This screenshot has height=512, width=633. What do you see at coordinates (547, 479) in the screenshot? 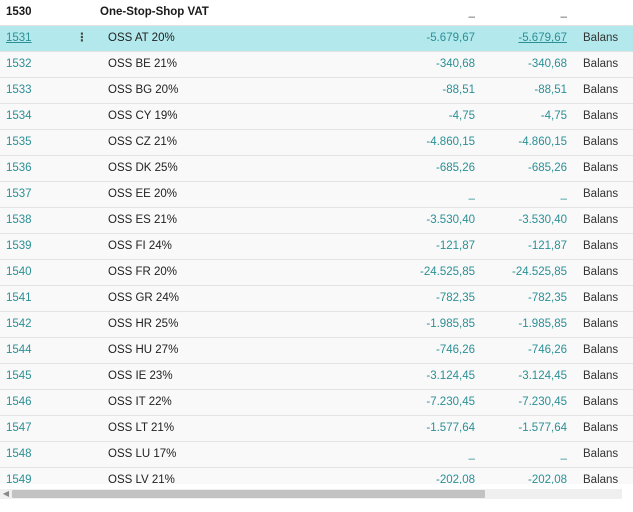
I see `balance-link: -202,08` at bounding box center [547, 479].